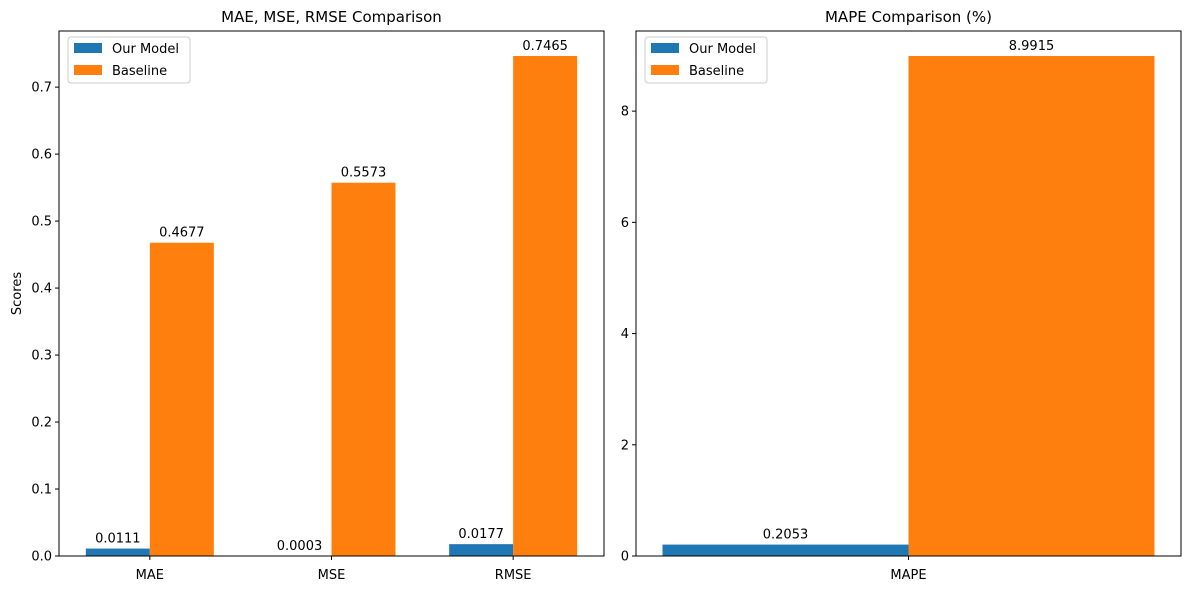 This screenshot has width=1189, height=589. Describe the element at coordinates (545, 46) in the screenshot. I see `data-label: 0.7465` at that location.